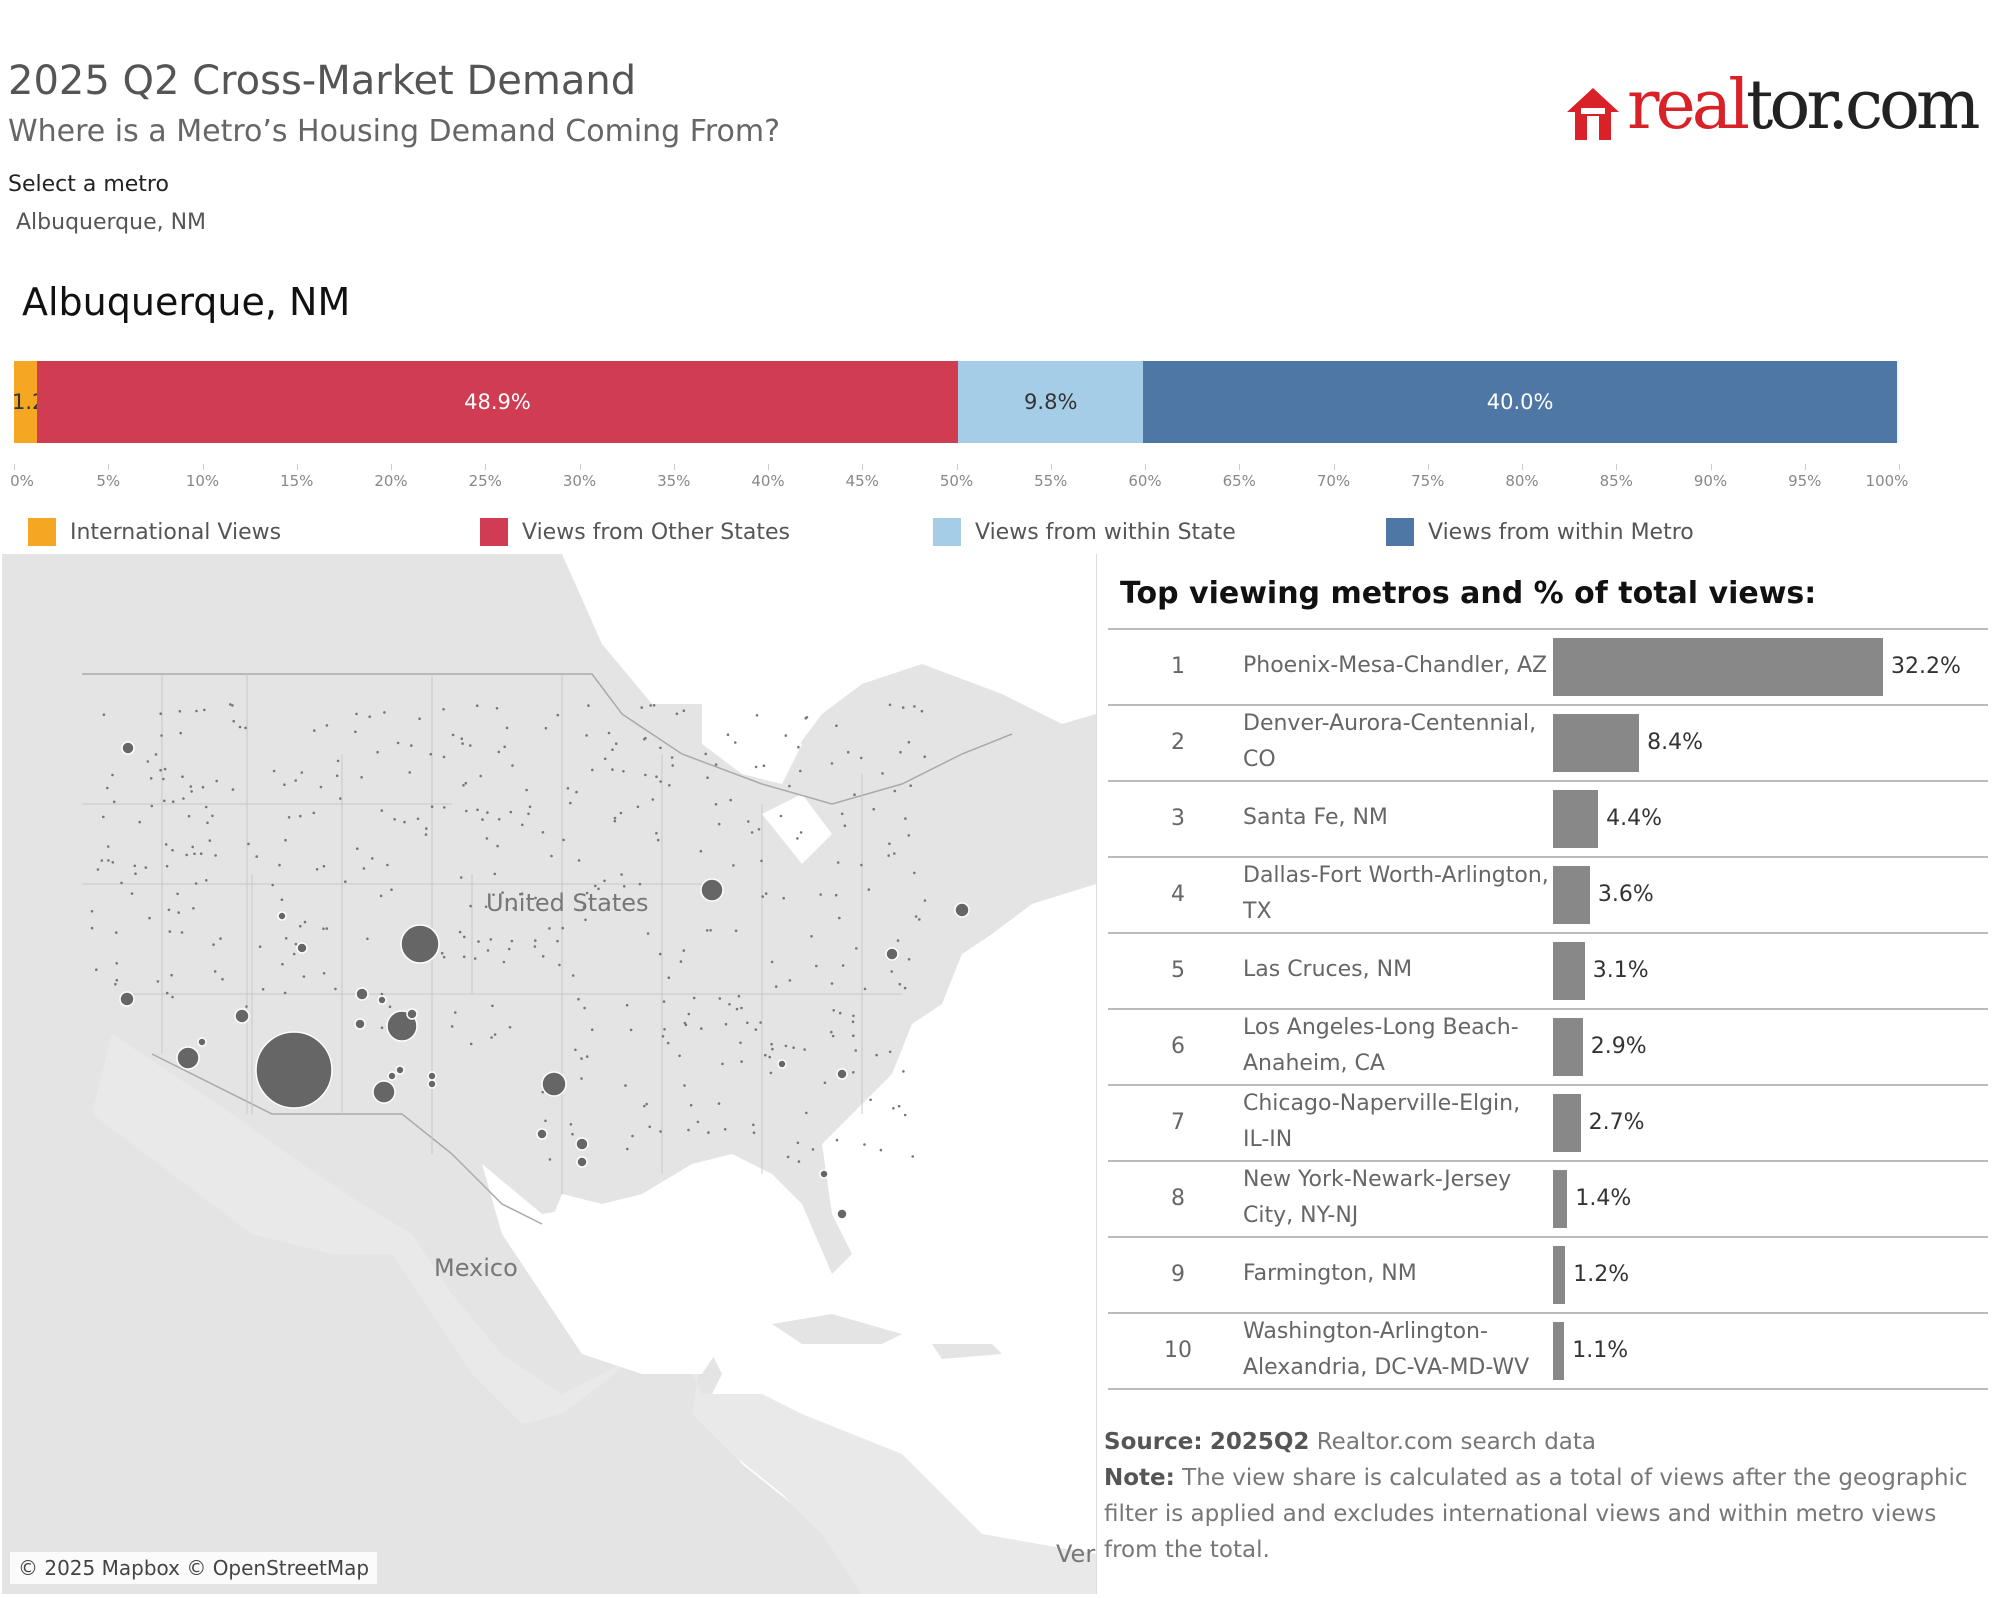 This screenshot has height=1598, width=1998. What do you see at coordinates (194, 1568) in the screenshot?
I see `map-attribution: © 2025 Mapbox © OpenStreetMap` at bounding box center [194, 1568].